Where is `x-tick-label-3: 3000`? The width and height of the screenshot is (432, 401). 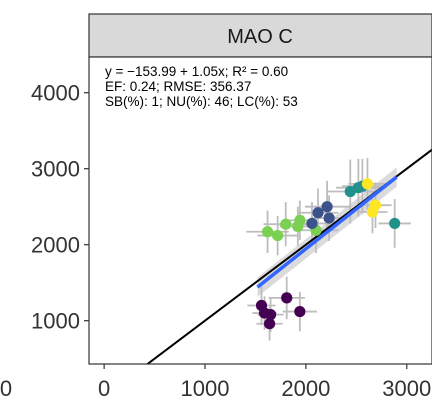 x-tick-label-3: 3000 is located at coordinates (406, 388).